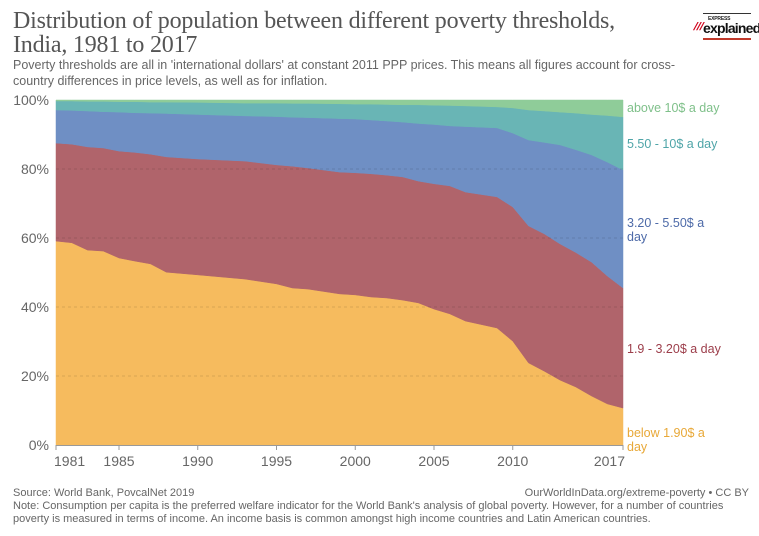 The image size is (759, 536). Describe the element at coordinates (118, 461) in the screenshot. I see `x-tick-label: 1985` at that location.